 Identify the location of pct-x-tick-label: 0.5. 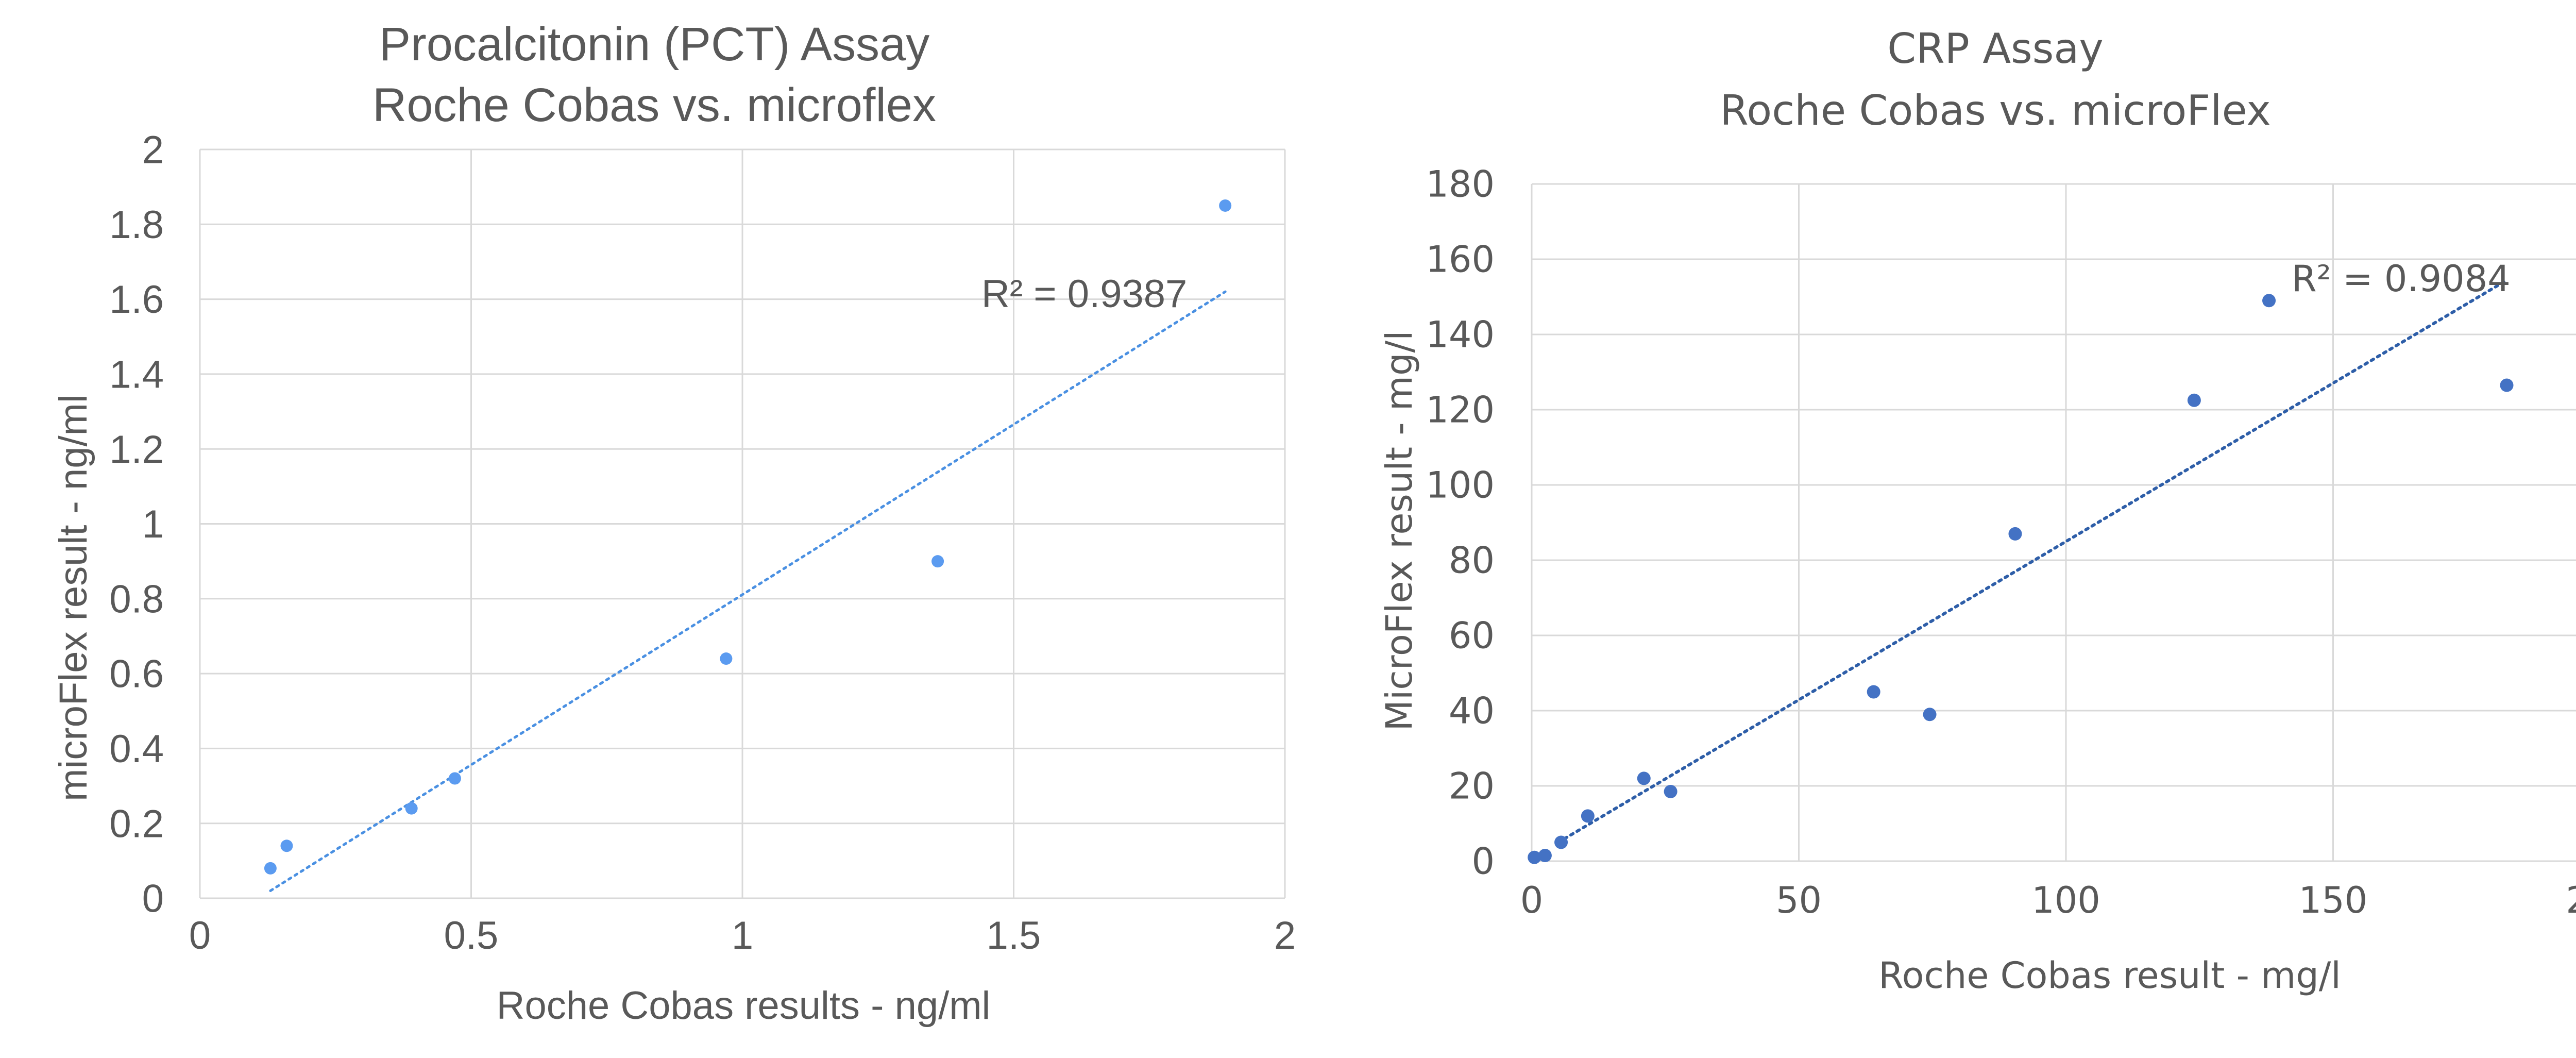
(471, 936).